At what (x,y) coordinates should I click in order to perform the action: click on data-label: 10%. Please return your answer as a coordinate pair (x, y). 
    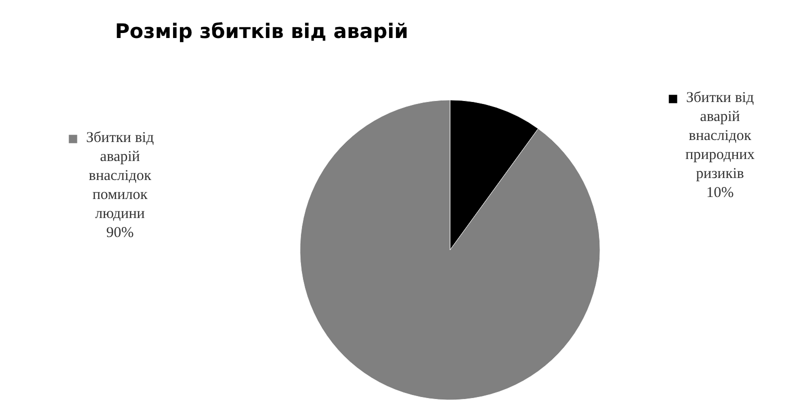
    Looking at the image, I should click on (720, 193).